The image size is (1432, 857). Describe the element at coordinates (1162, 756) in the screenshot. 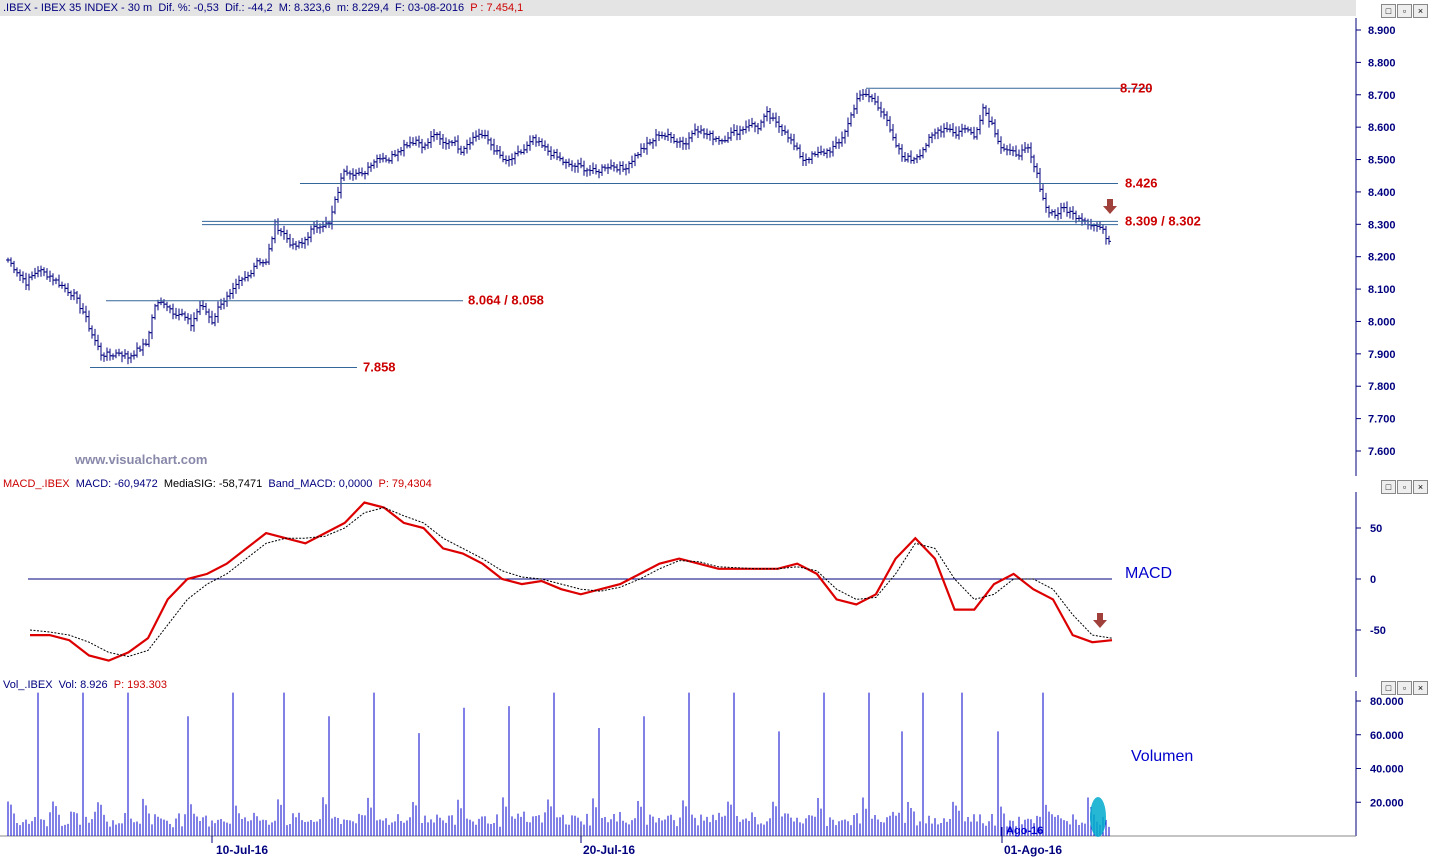

I see `volume-label: Volumen` at that location.